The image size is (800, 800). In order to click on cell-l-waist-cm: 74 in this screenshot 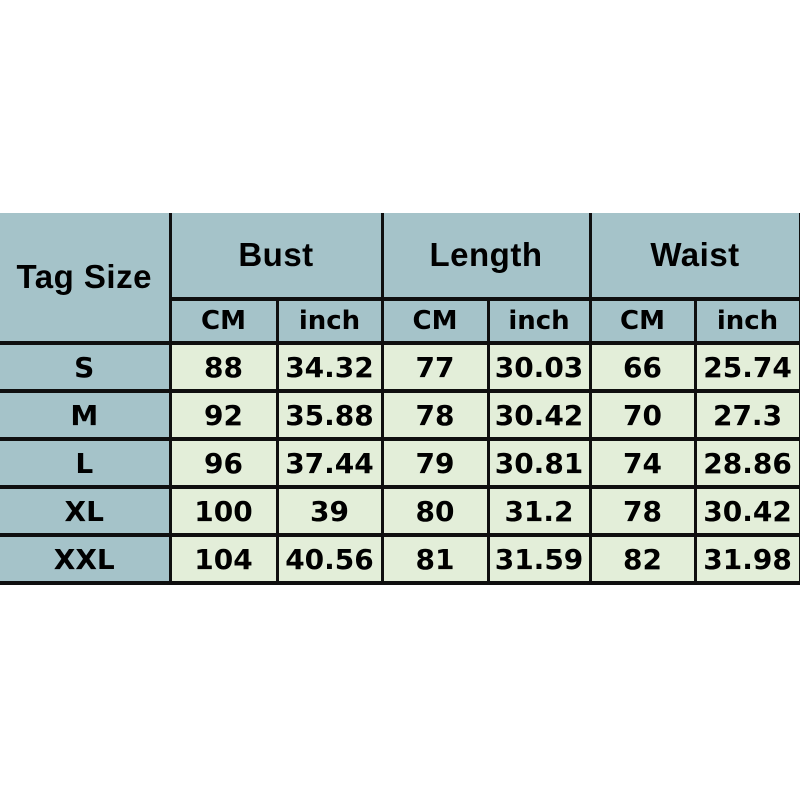, I will do `click(642, 463)`.